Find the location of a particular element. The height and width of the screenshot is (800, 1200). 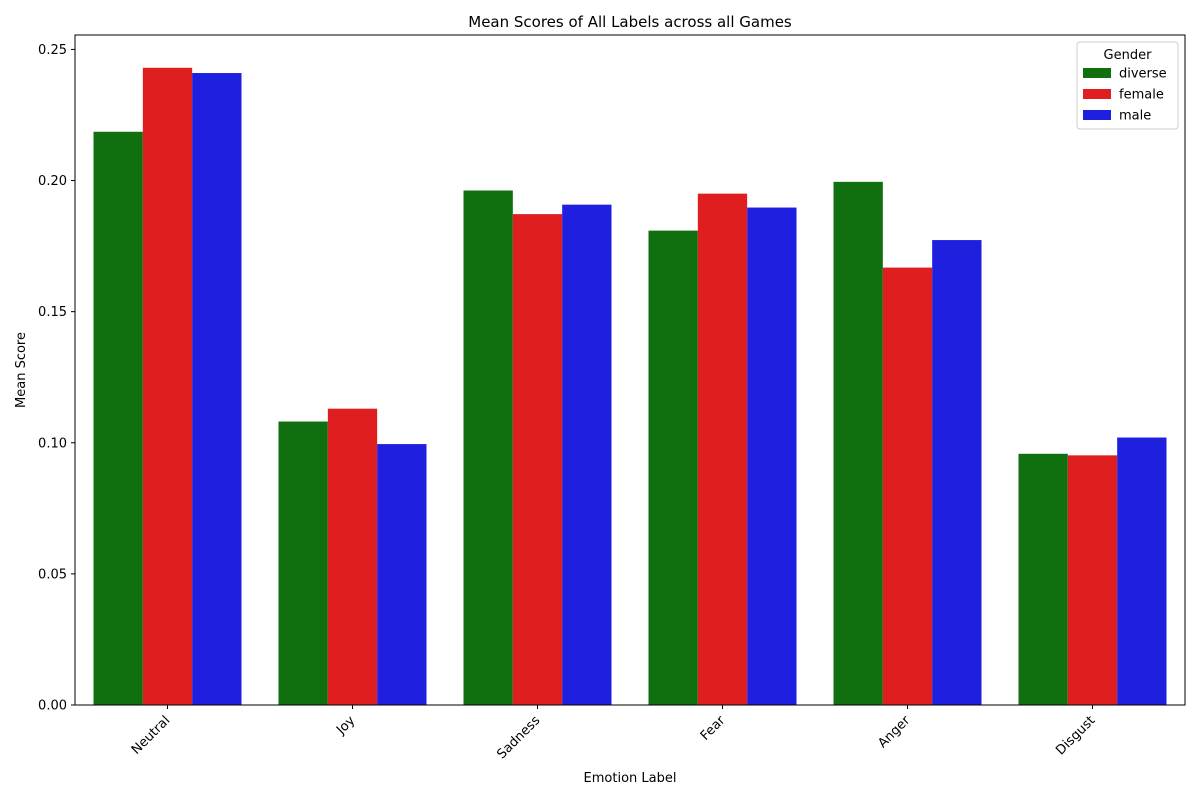

legend-swatch-male is located at coordinates (1097, 115).